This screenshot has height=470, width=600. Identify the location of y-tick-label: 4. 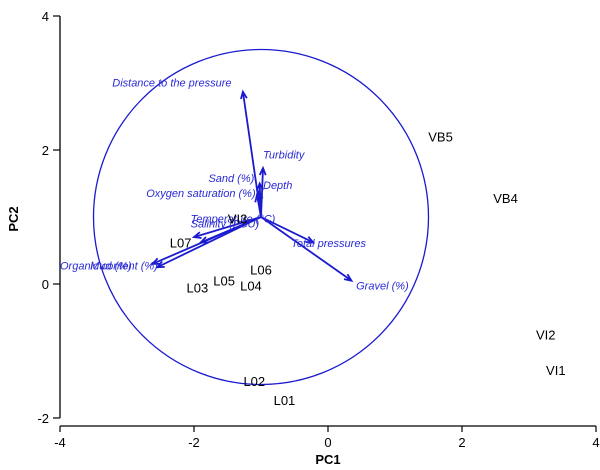
(45, 16).